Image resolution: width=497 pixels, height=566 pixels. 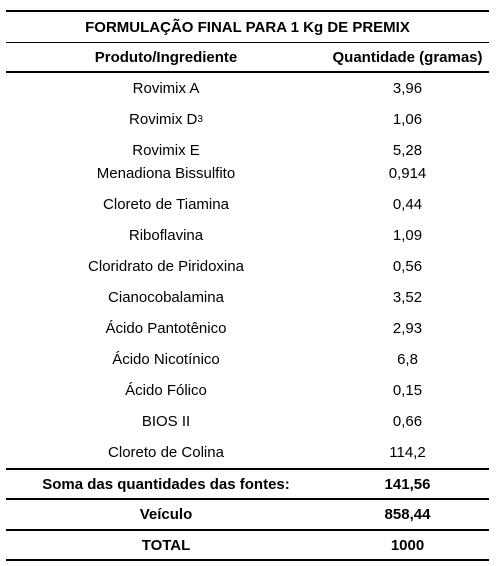 What do you see at coordinates (407, 297) in the screenshot?
I see `ingredient-quantity: 3,52` at bounding box center [407, 297].